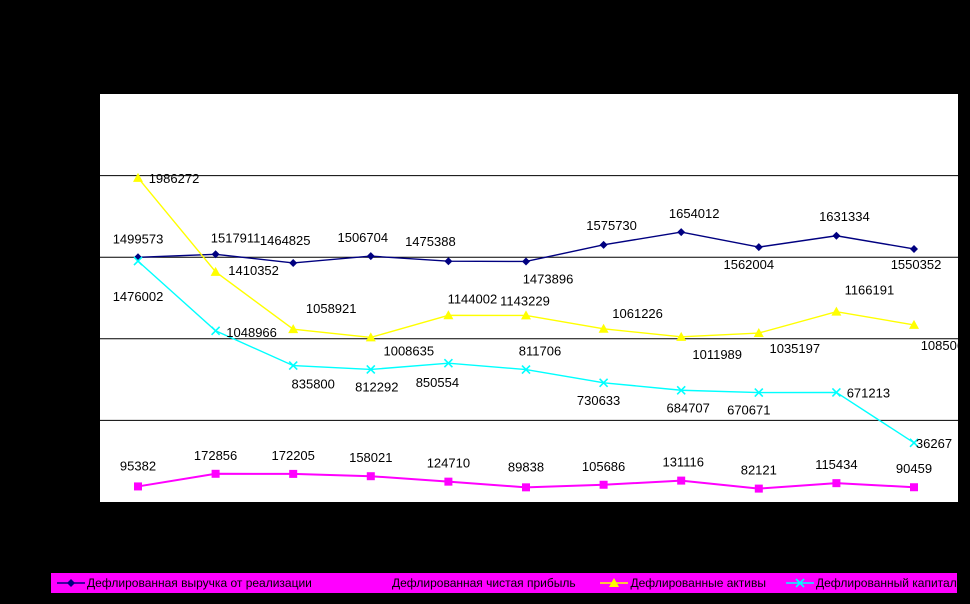  Describe the element at coordinates (844, 216) in the screenshot. I see `data-label: 1631334` at that location.